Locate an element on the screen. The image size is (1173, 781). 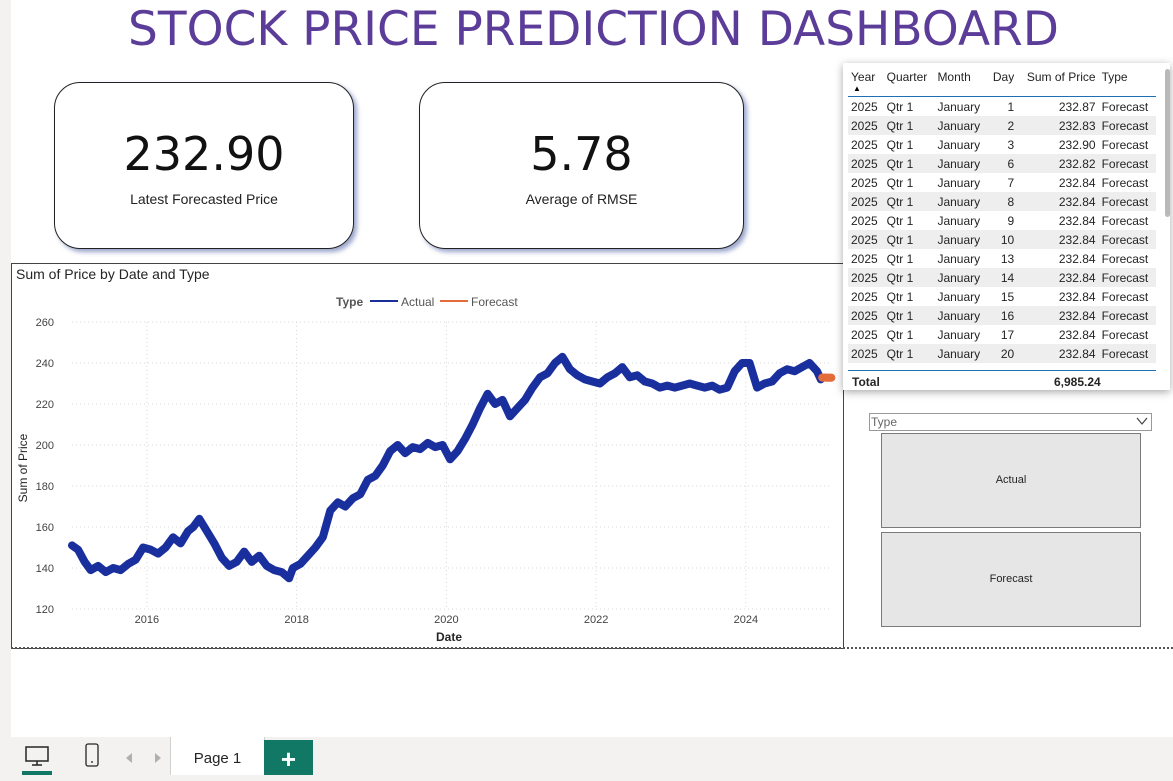
column-header: Quarter is located at coordinates (909, 82).